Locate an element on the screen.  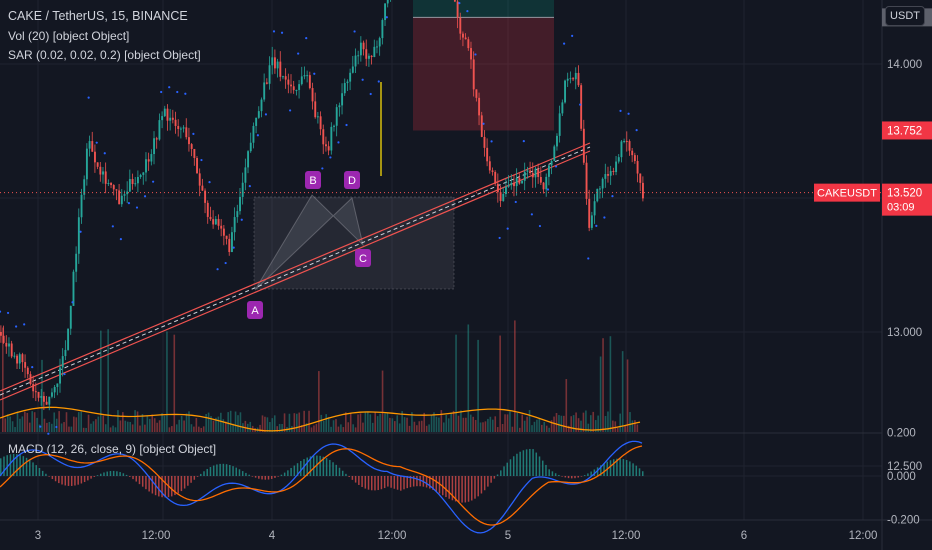
indicator-sar-legend: SAR (0.02, 0.02, 0.2) [object Object] is located at coordinates (104, 55).